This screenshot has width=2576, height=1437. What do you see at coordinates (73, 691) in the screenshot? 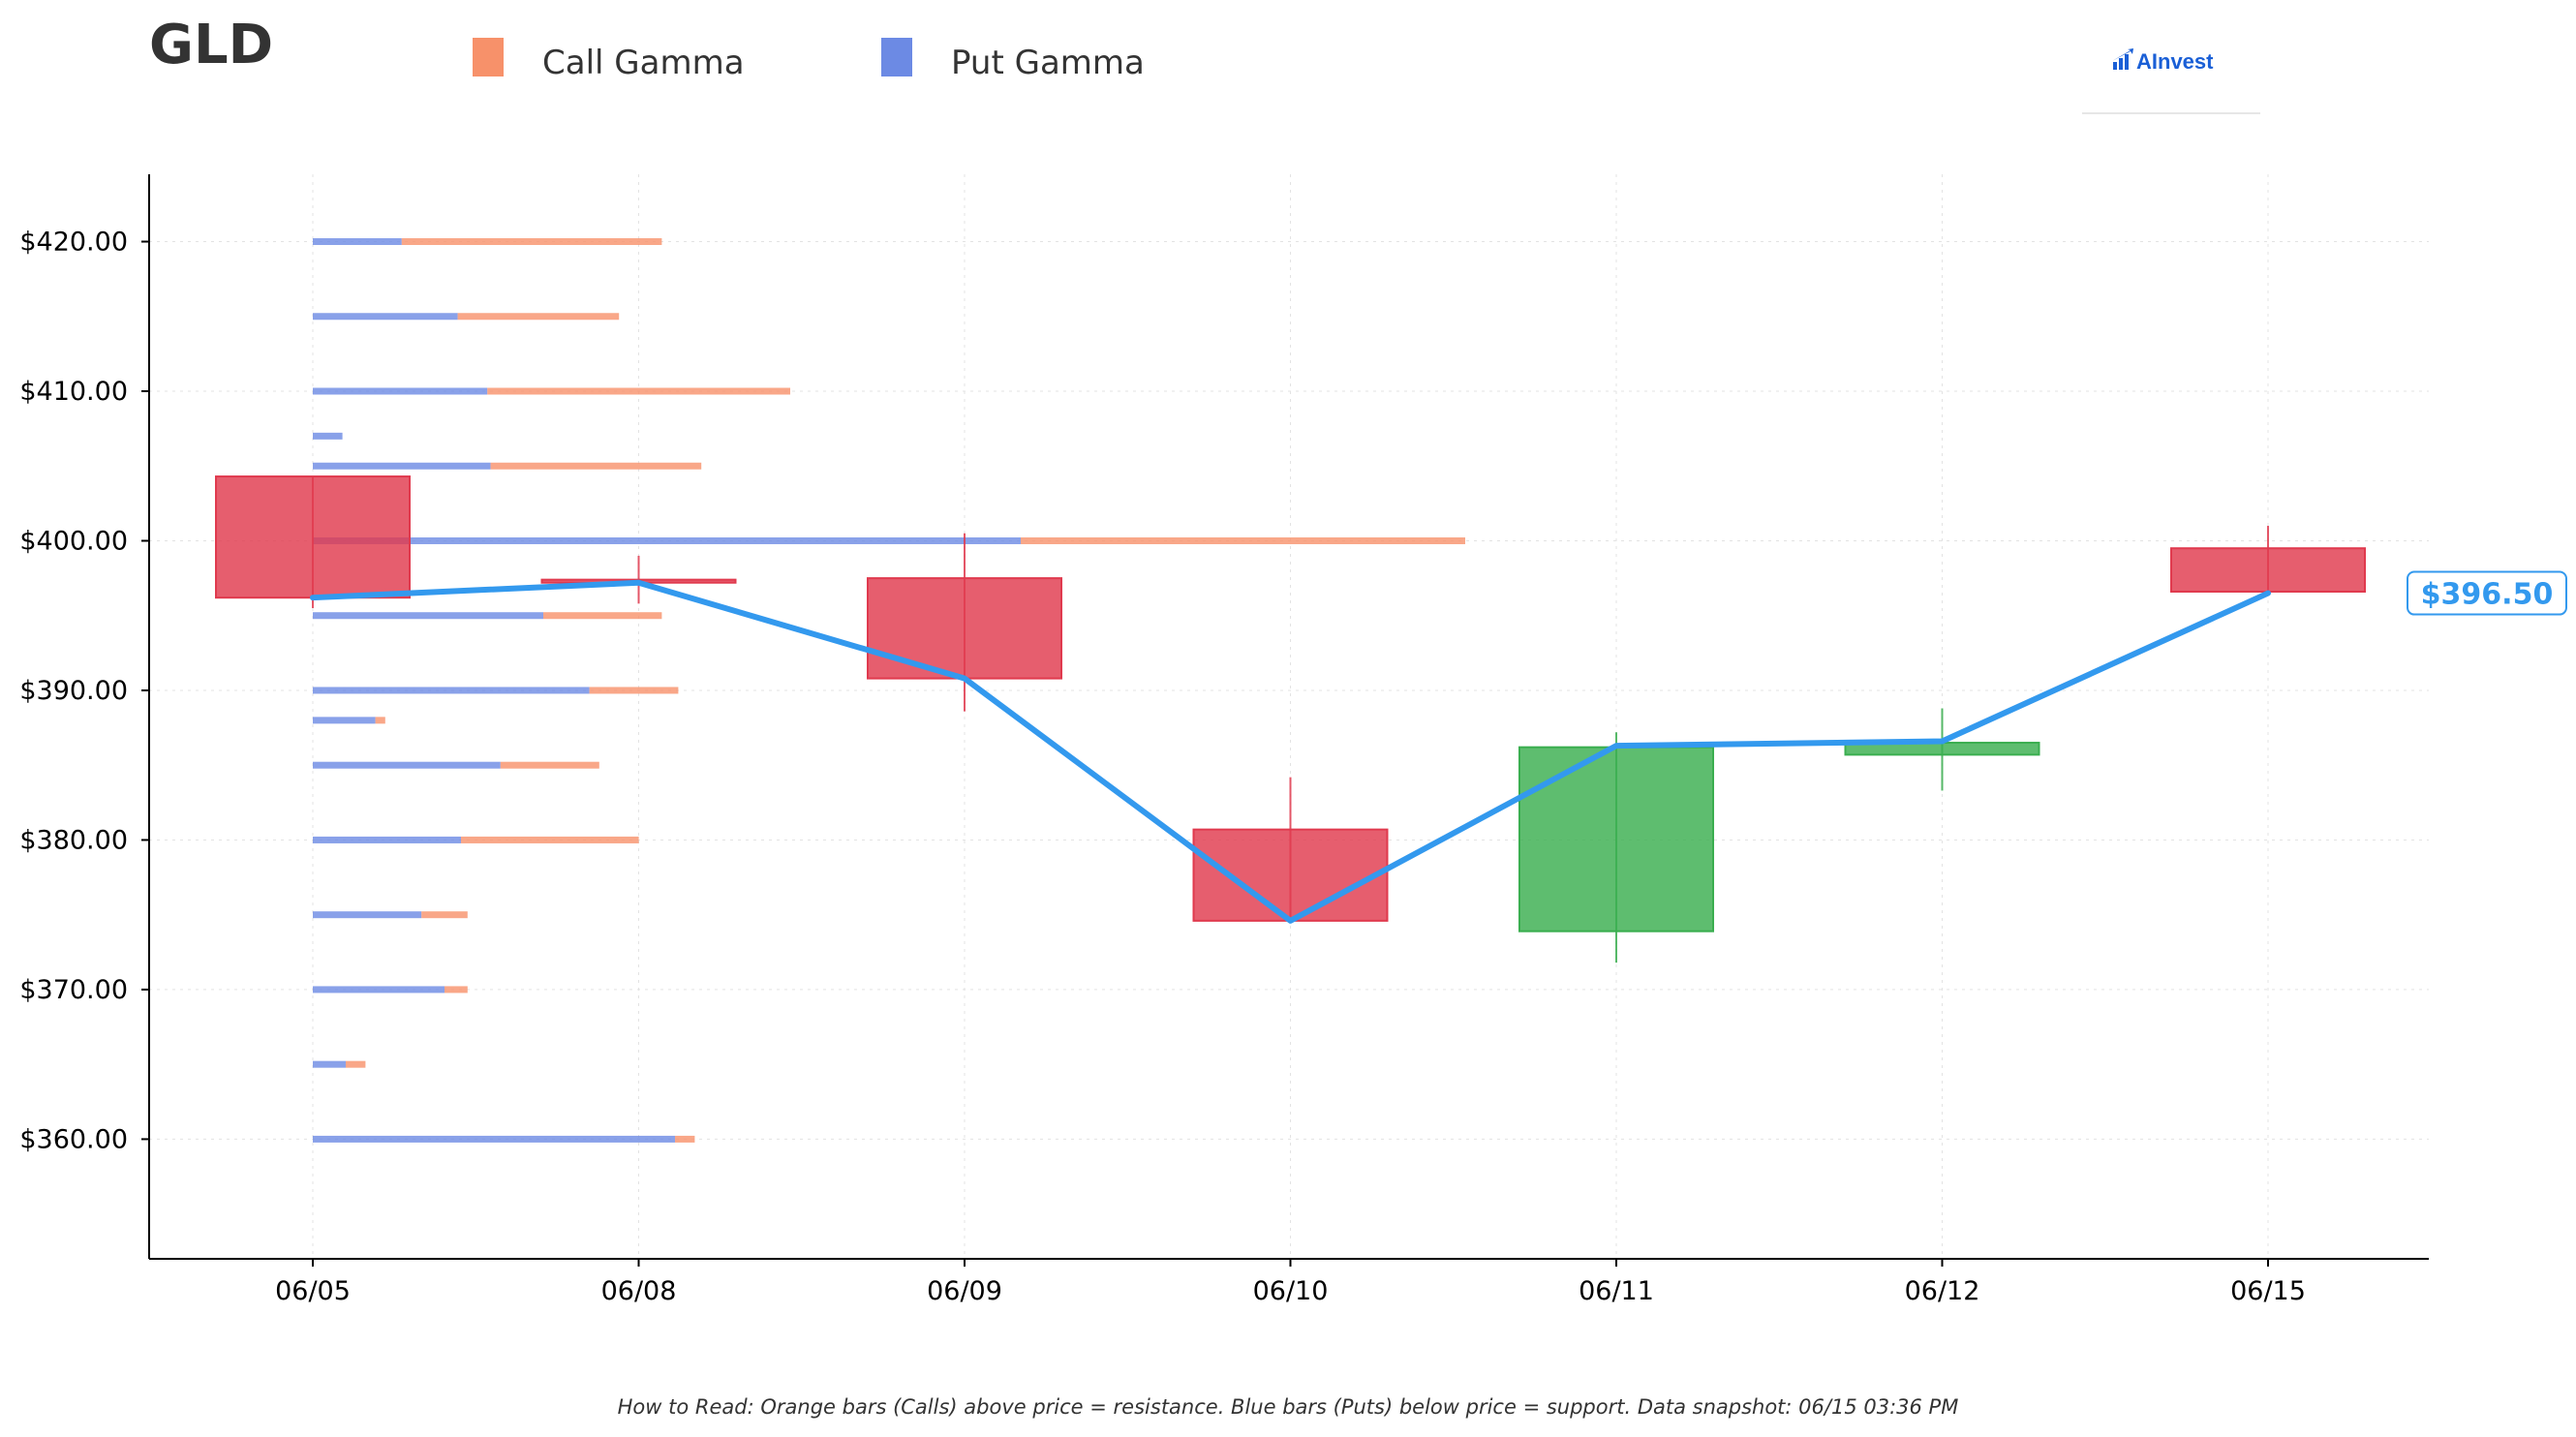
I see `y-tick-label: $390.00` at bounding box center [73, 691].